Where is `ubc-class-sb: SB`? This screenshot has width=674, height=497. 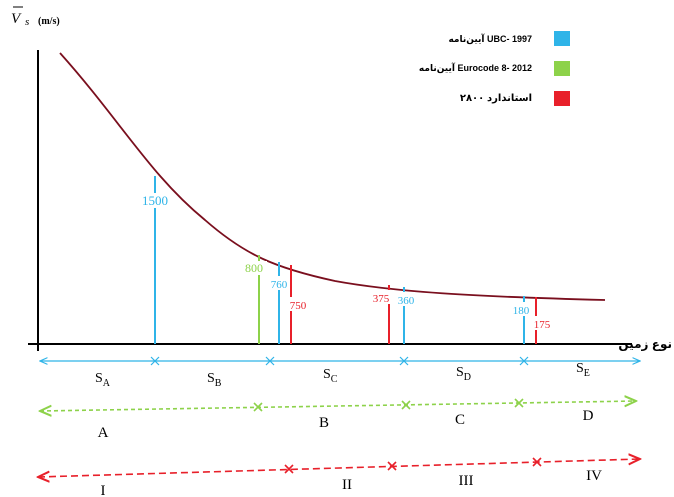
ubc-class-sb: SB is located at coordinates (214, 380).